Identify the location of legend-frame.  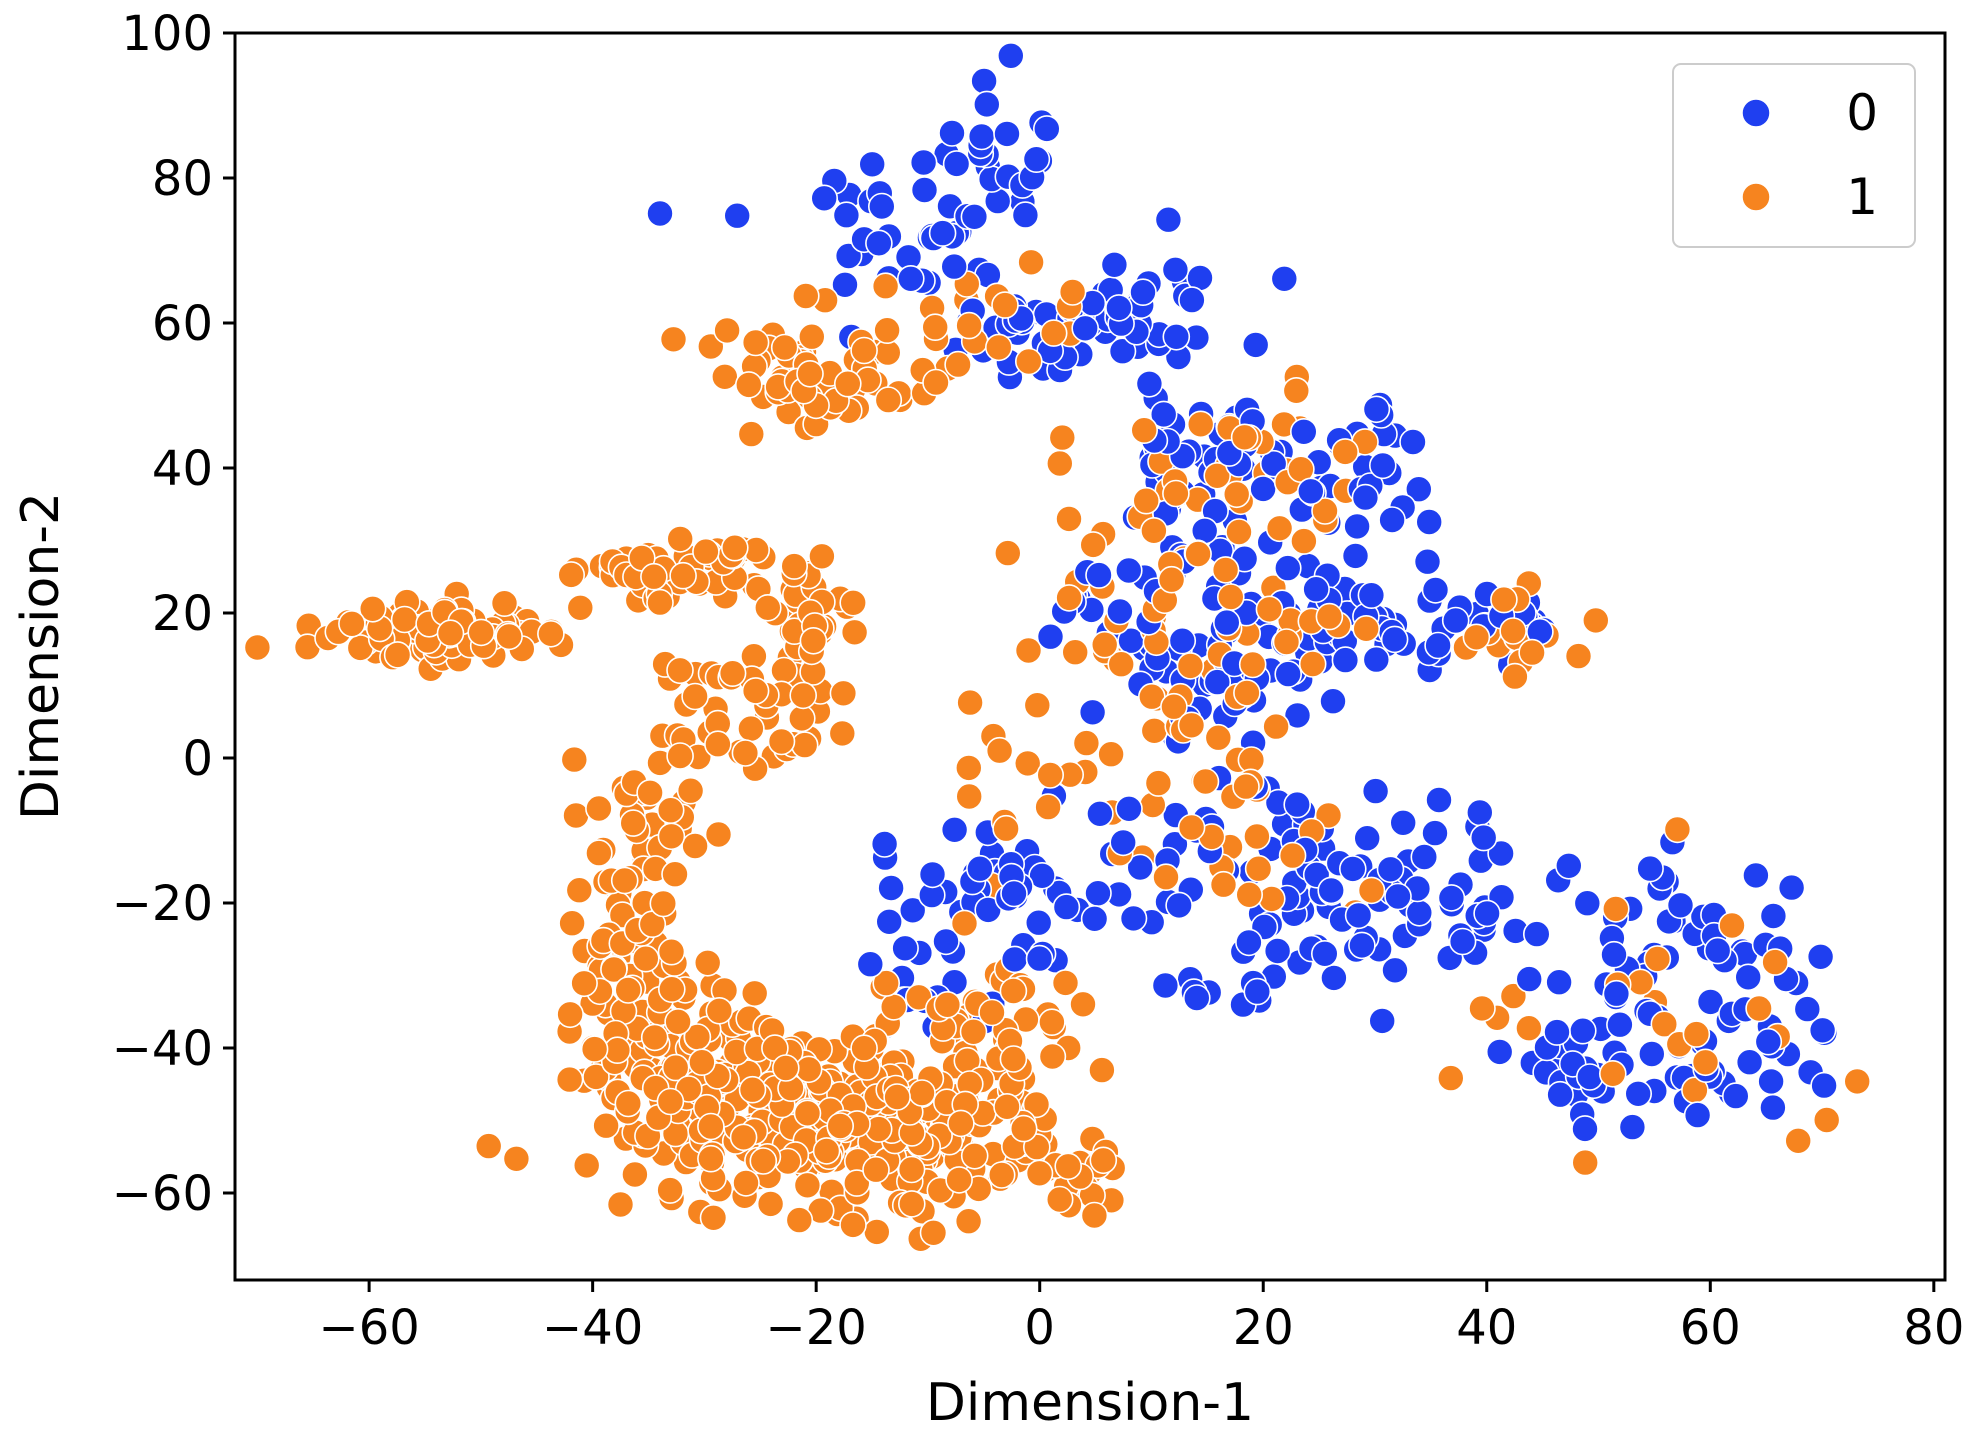
(1794, 155).